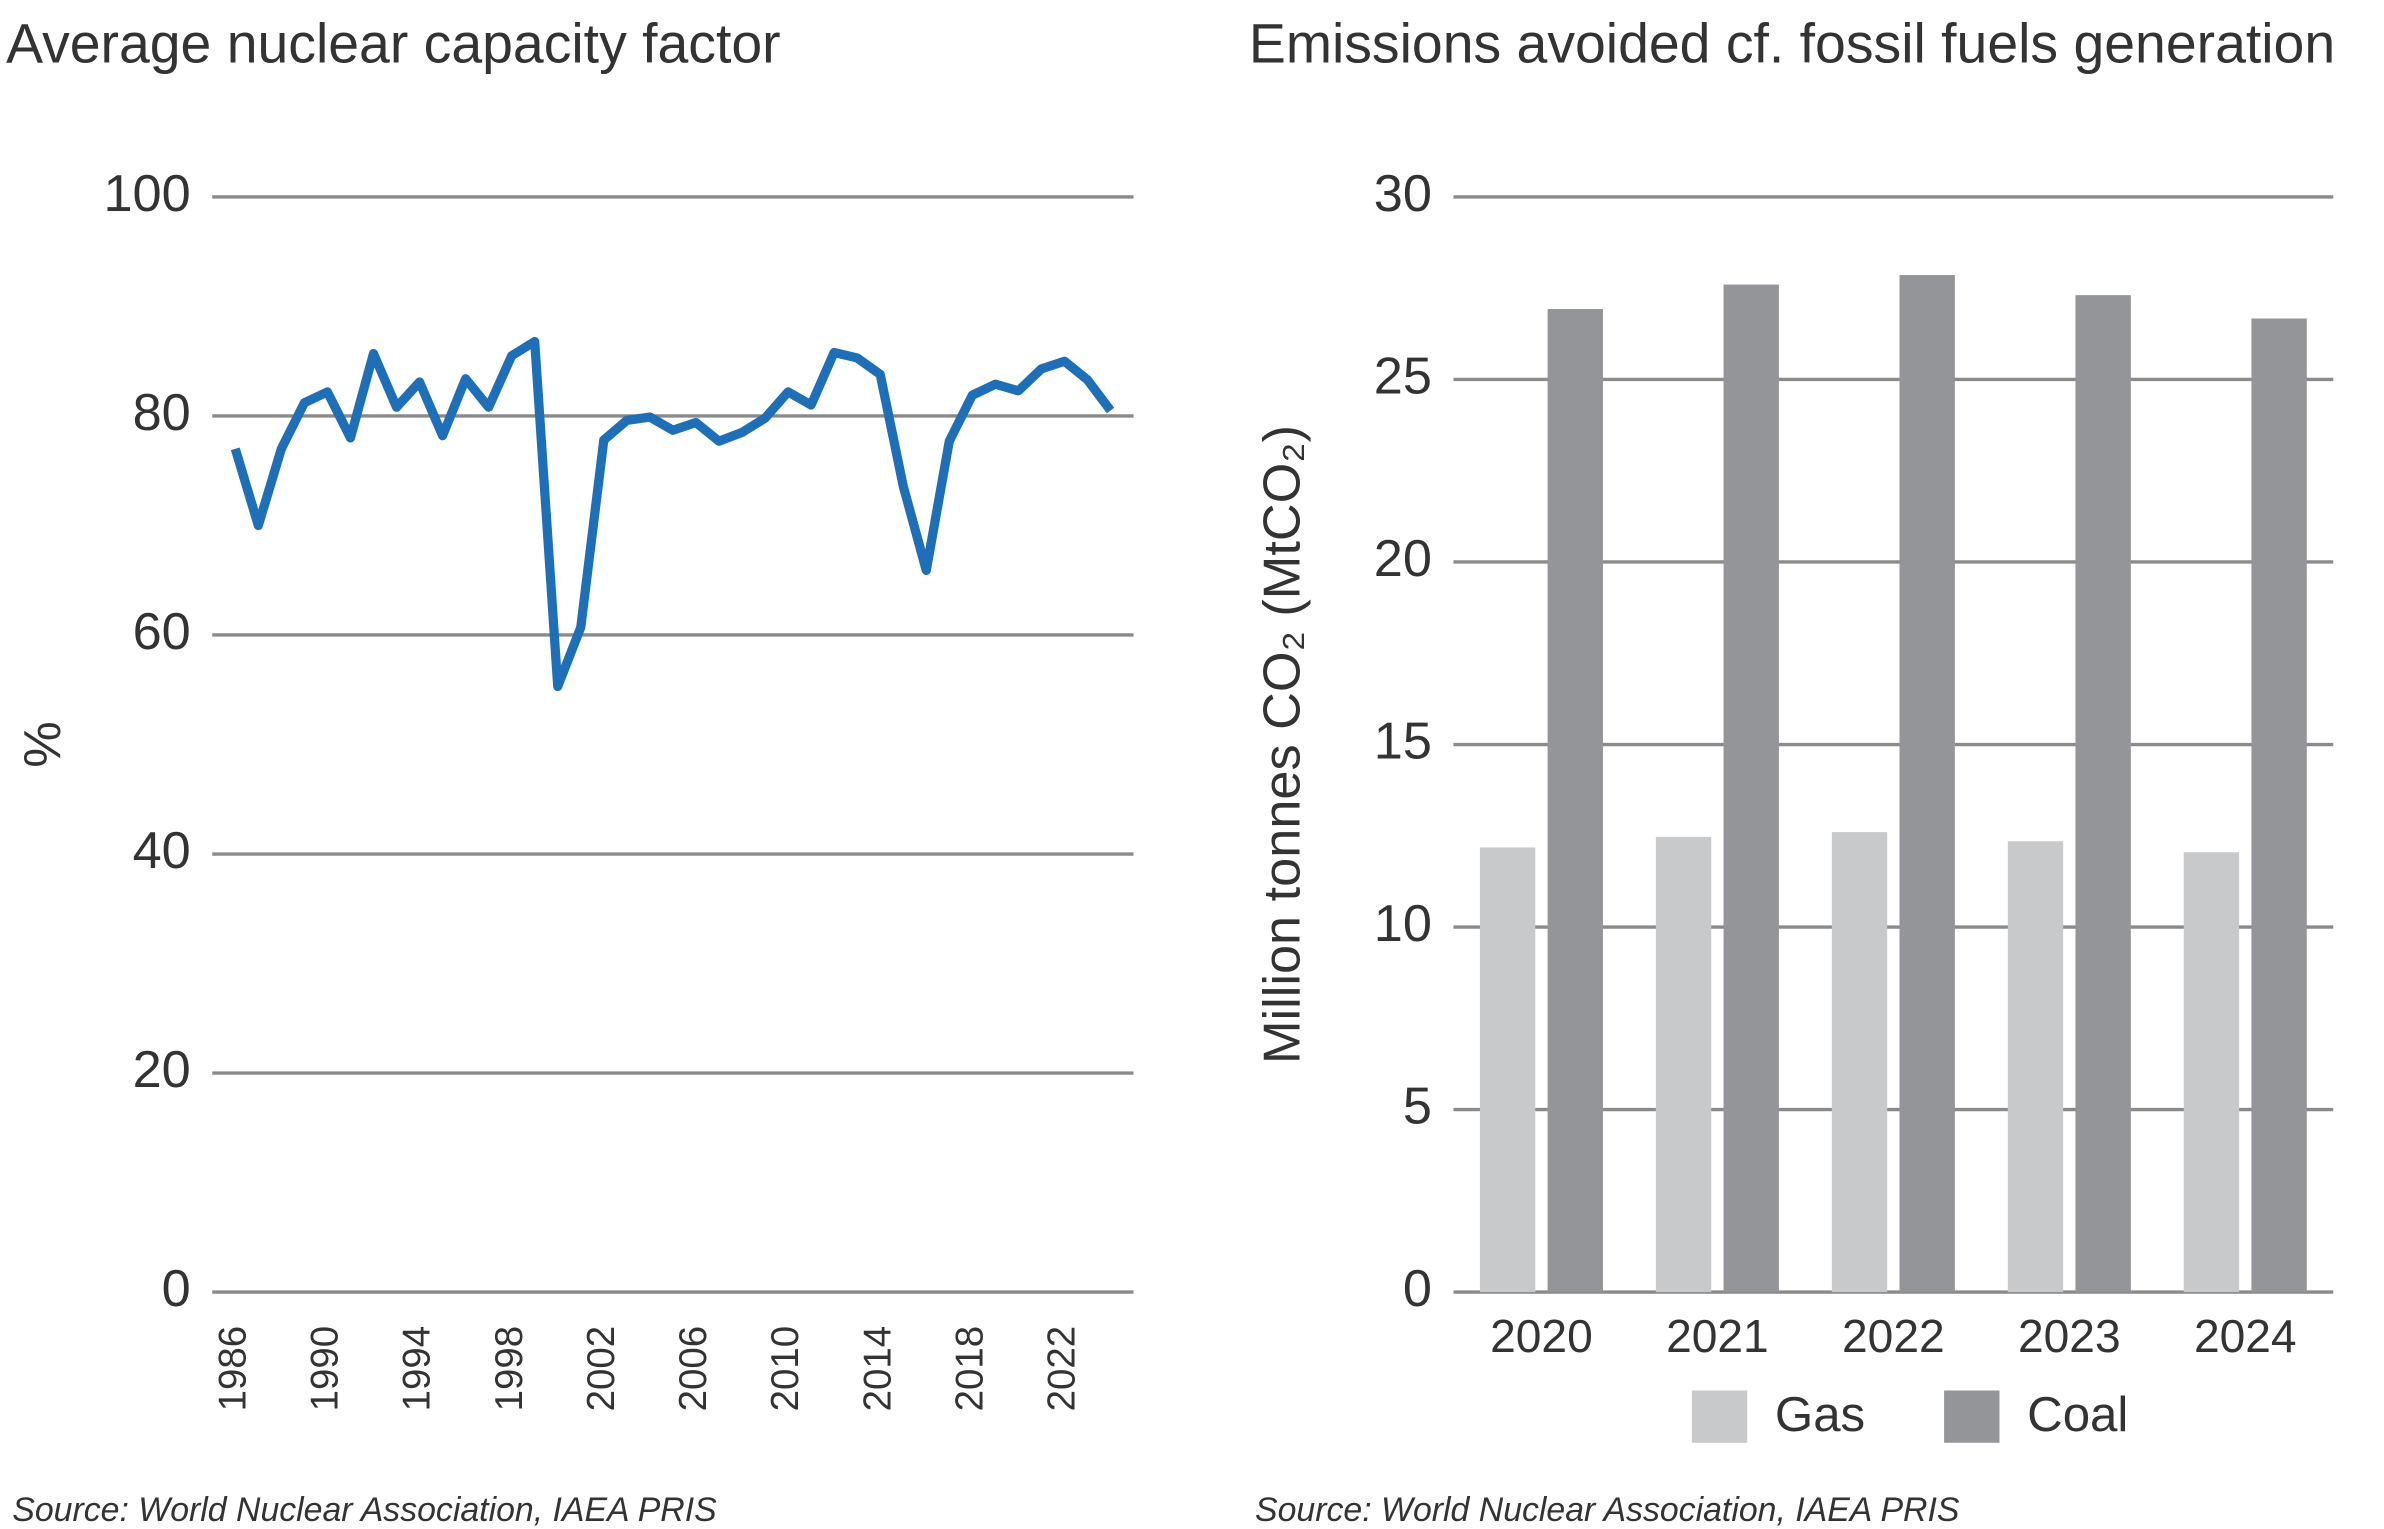 The width and height of the screenshot is (2384, 1529). Describe the element at coordinates (1283, 744) in the screenshot. I see `y-axis-label: Million tonnes CO₂ (MtCO₂)` at that location.